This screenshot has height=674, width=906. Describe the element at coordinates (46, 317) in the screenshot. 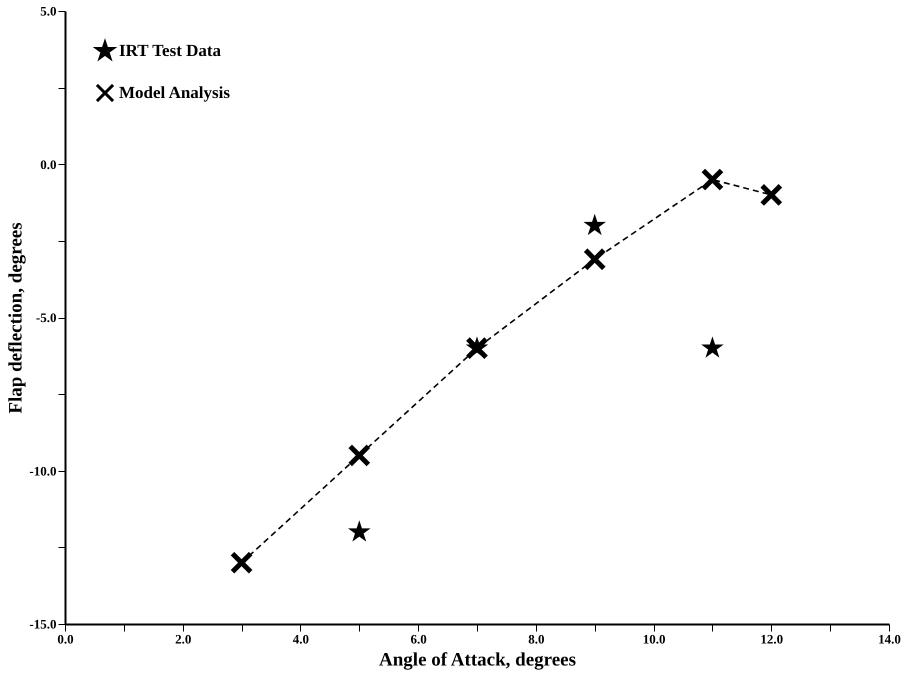

I see `y-tick-label: -5.0` at that location.